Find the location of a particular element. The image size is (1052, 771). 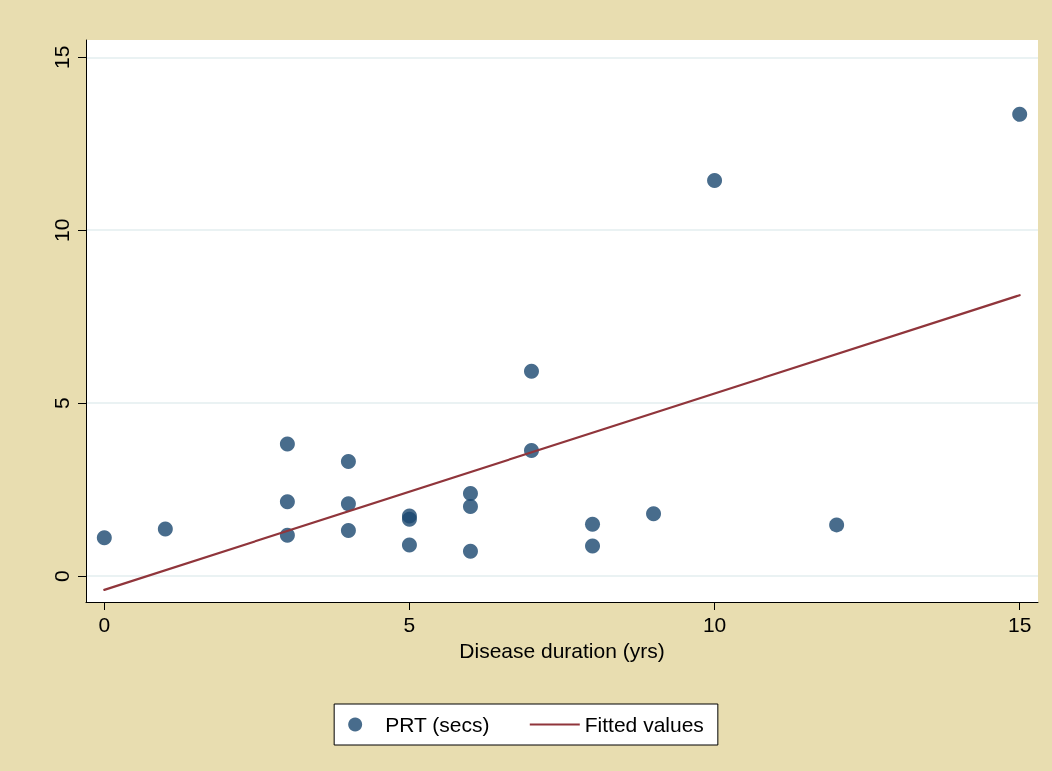

y-tick-label: 5 is located at coordinates (61, 403).